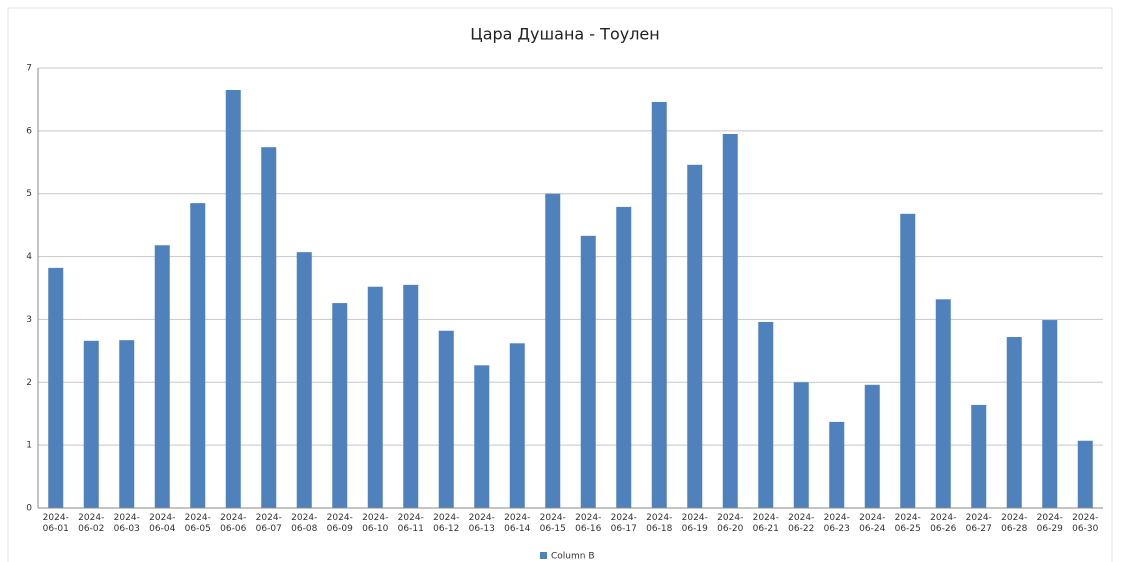 This screenshot has height=562, width=1121. What do you see at coordinates (29, 383) in the screenshot?
I see `y-tick-label: 2` at bounding box center [29, 383].